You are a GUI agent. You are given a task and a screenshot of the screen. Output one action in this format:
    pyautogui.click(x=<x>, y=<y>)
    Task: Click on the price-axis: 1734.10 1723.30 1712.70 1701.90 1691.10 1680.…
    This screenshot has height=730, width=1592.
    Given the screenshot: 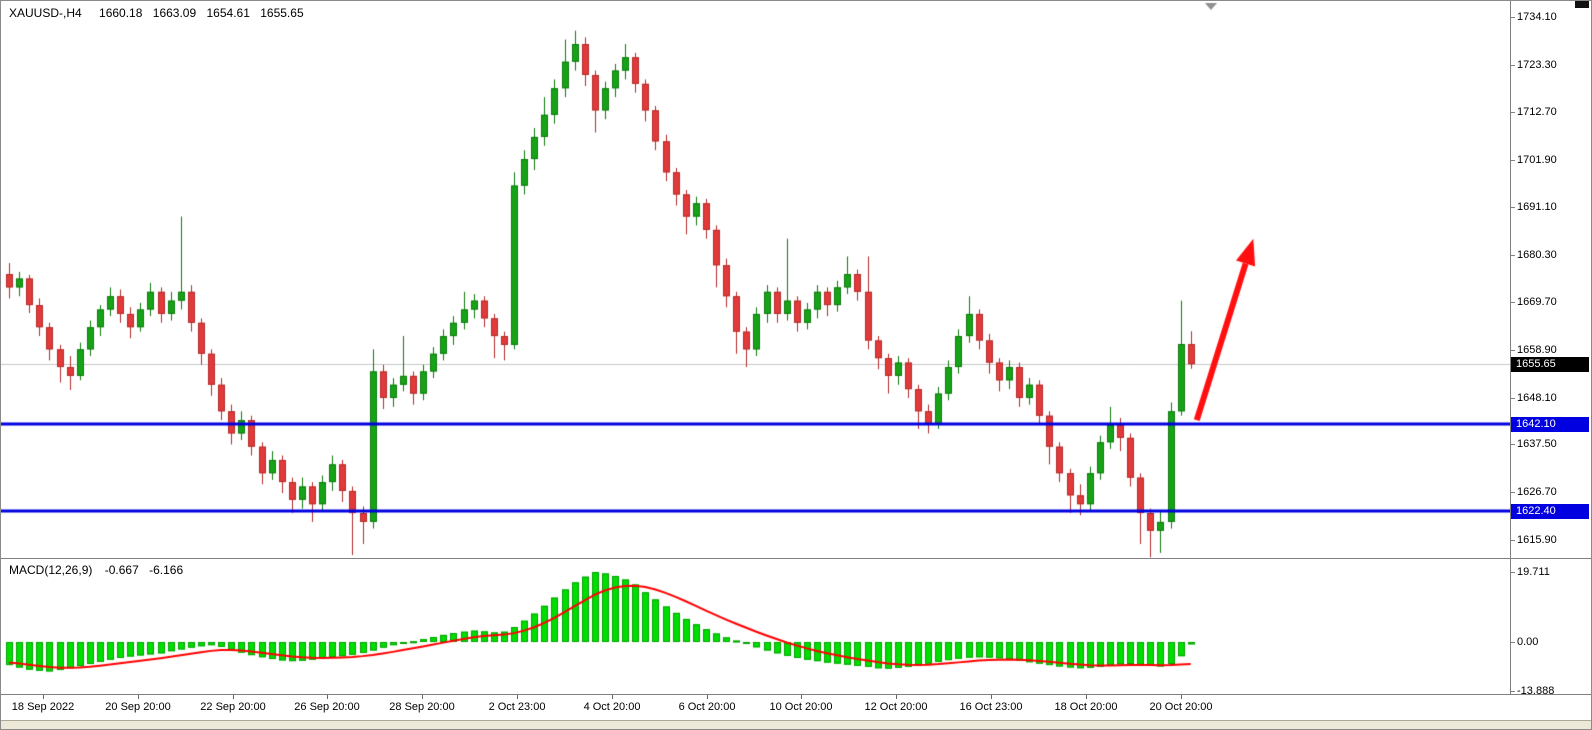 What is the action you would take?
    pyautogui.click(x=1551, y=279)
    